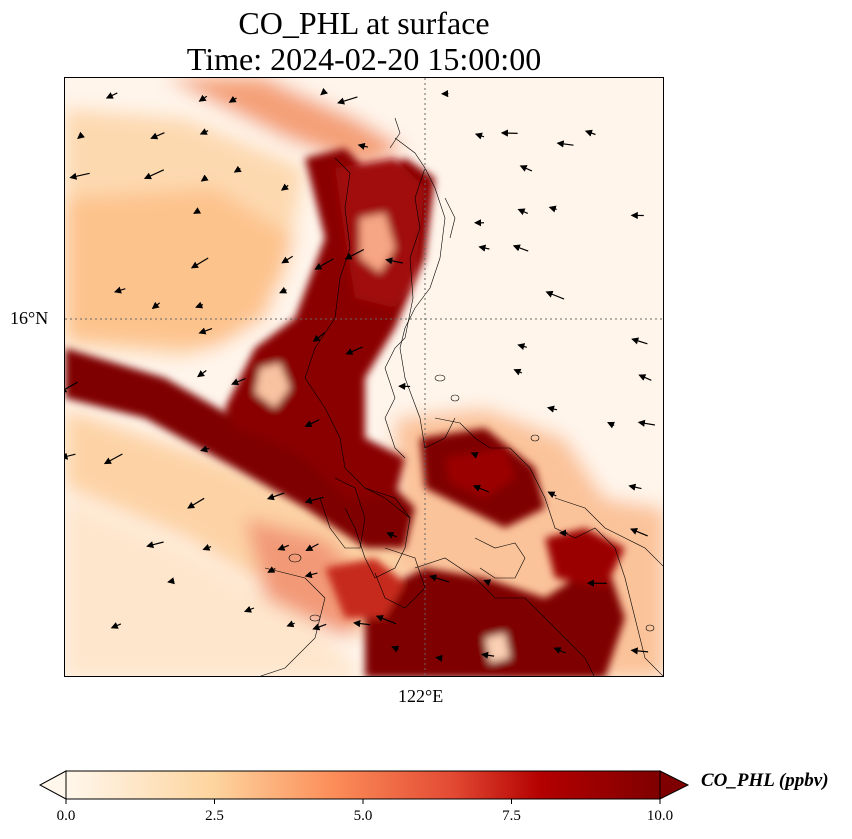 This screenshot has height=839, width=852. I want to click on colorbar-gradient, so click(363, 785).